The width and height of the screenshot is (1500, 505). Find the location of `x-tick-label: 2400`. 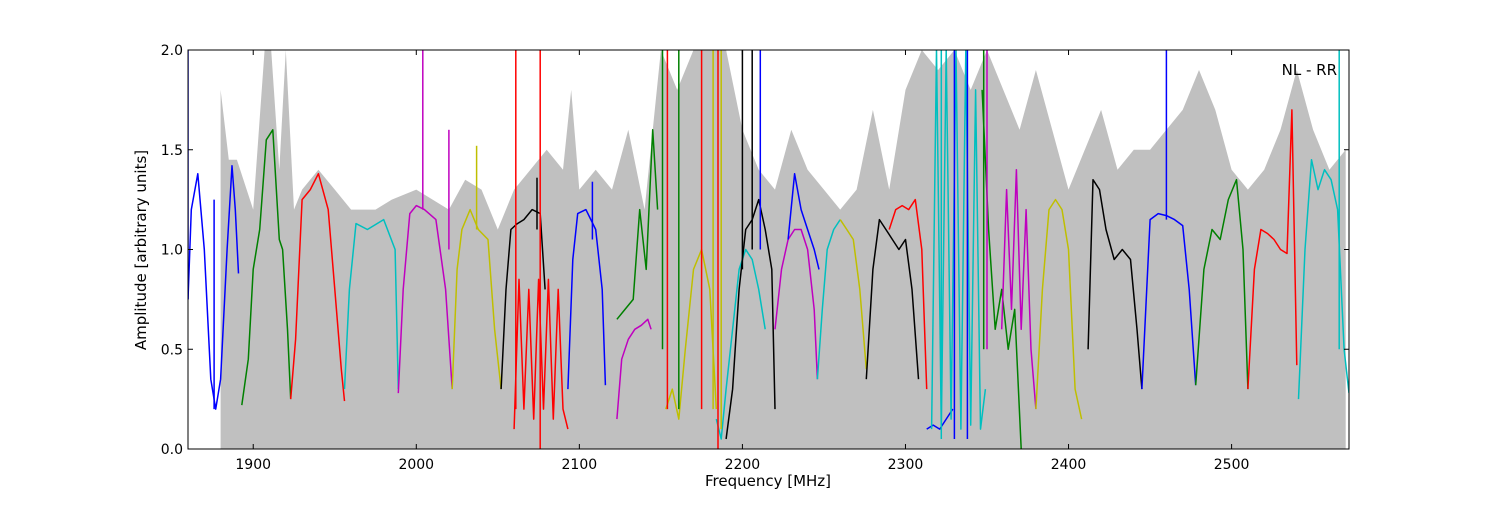

x-tick-label: 2400 is located at coordinates (1069, 465).